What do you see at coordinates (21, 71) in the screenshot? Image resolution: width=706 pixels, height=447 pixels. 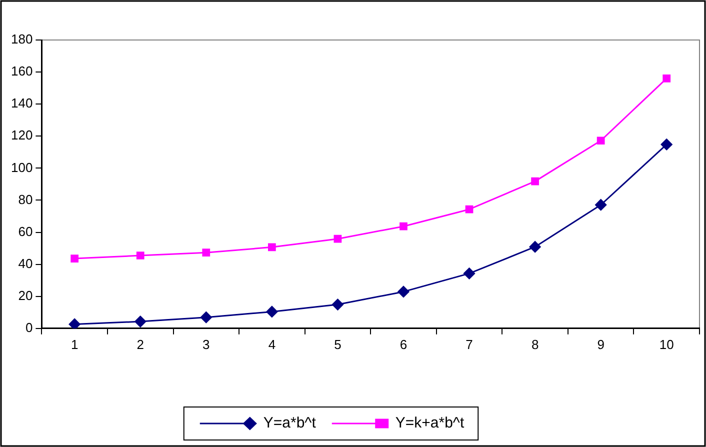 I see `y-tick-label: 160` at bounding box center [21, 71].